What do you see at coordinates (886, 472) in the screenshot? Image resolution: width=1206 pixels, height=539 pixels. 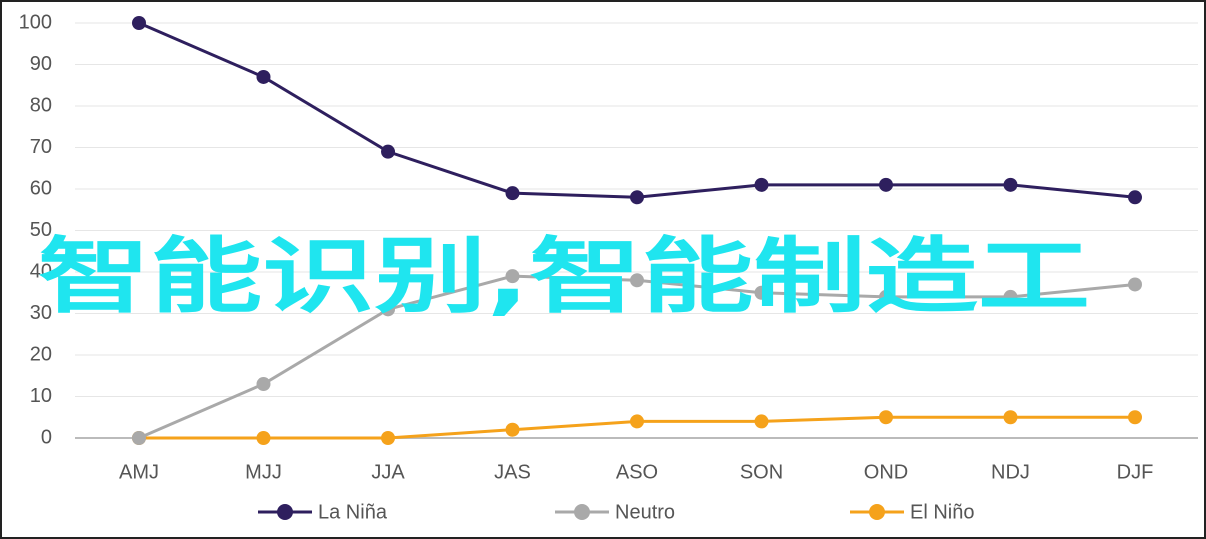 I see `x-tick-label: OND` at bounding box center [886, 472].